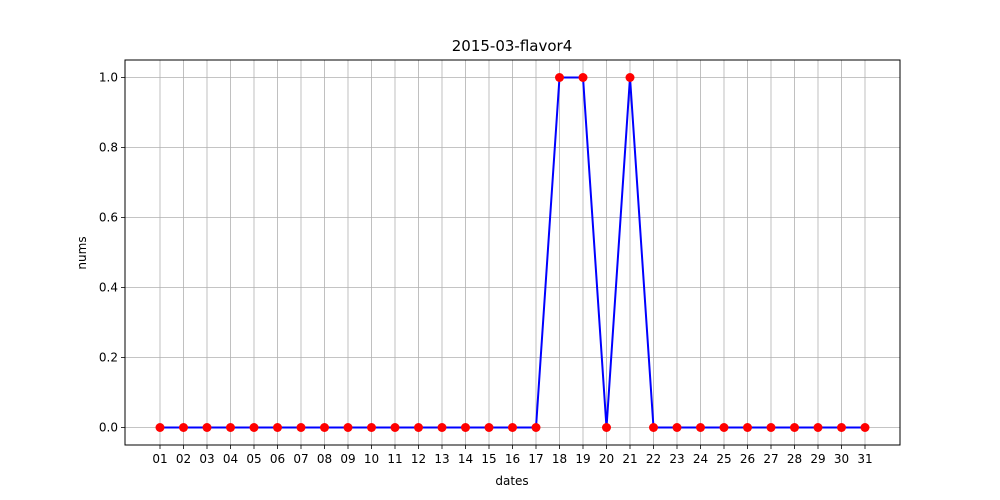  What do you see at coordinates (108, 428) in the screenshot?
I see `y-tick-label: 0.0` at bounding box center [108, 428].